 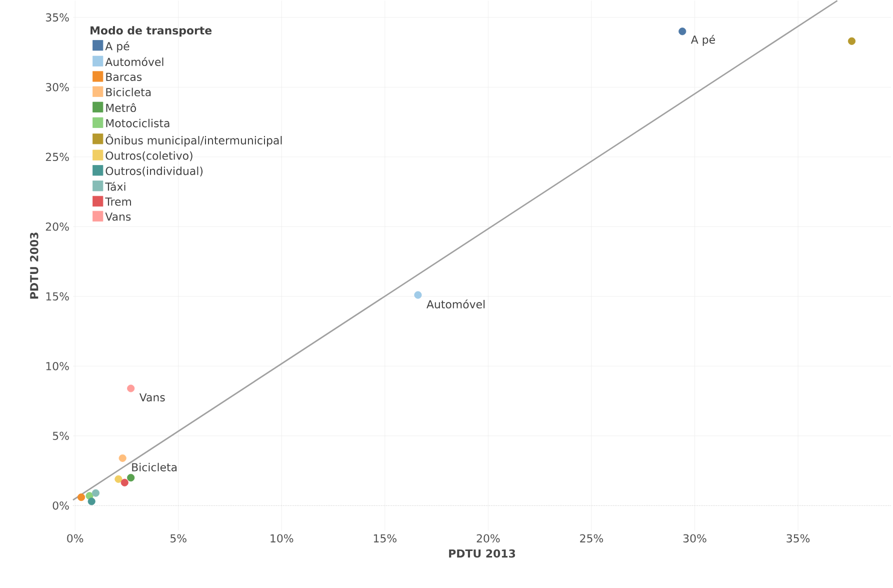 I want to click on annotation: A pé, so click(x=702, y=40).